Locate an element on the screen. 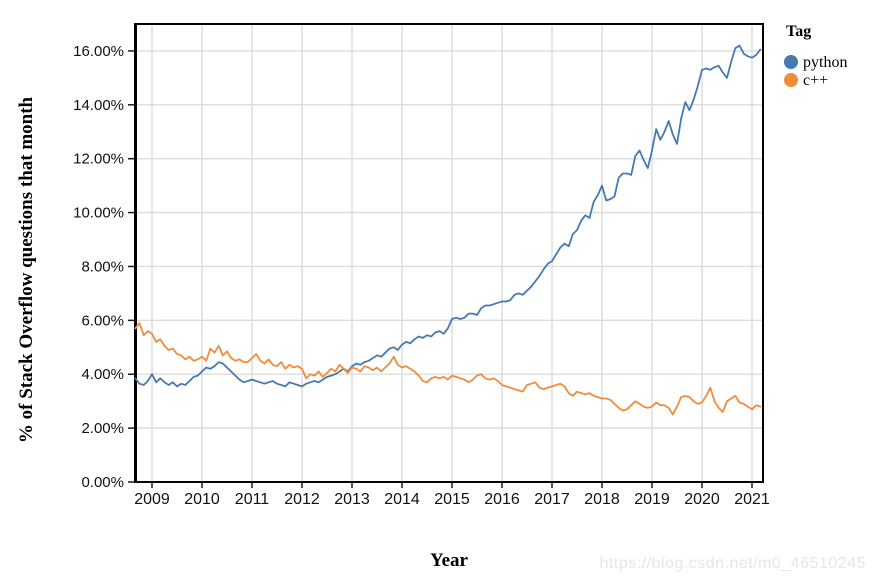  x-tick-label: 2009 is located at coordinates (152, 499).